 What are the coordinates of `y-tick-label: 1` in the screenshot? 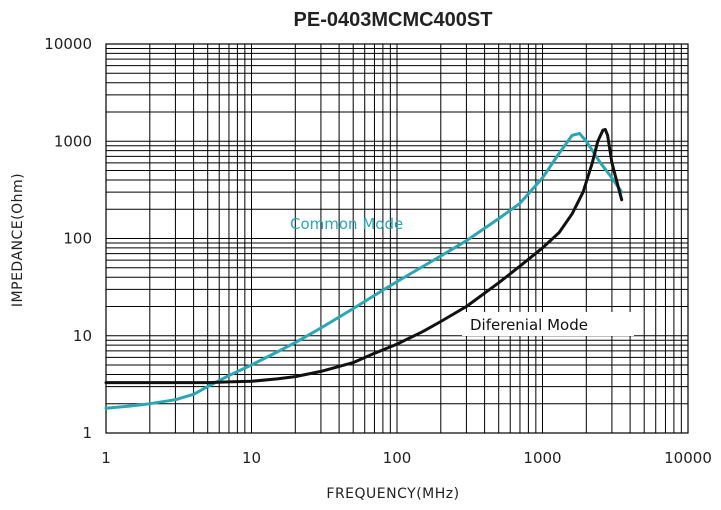 It's located at (87, 433).